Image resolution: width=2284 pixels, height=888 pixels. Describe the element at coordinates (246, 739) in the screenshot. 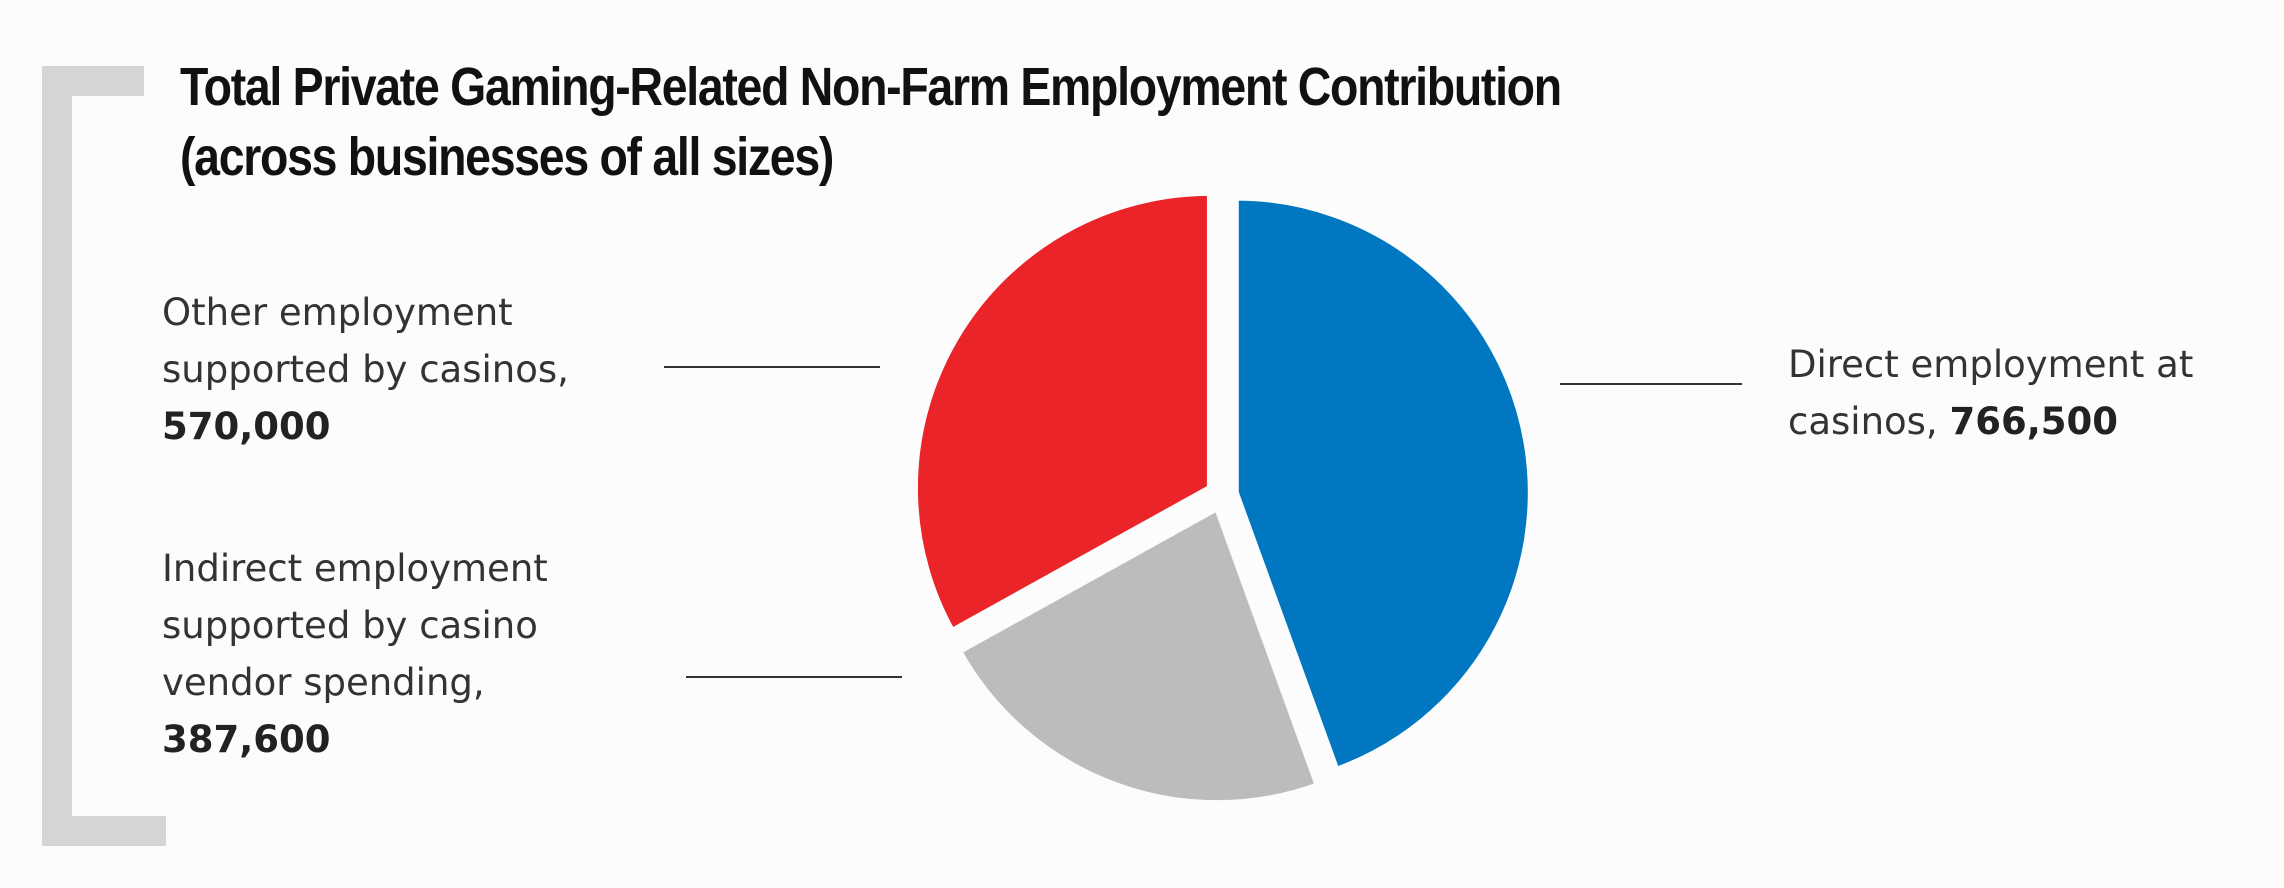

I see `slice-value-indirect: 387,600` at that location.